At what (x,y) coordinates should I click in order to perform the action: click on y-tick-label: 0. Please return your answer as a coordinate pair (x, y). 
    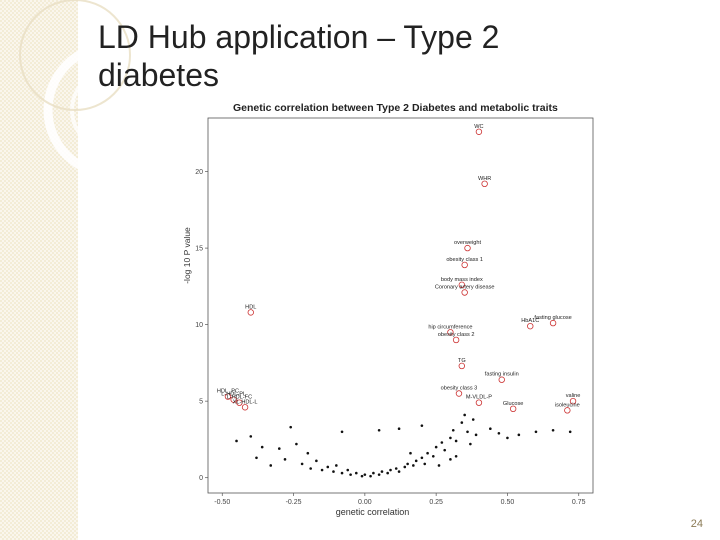
    Looking at the image, I should click on (201, 478).